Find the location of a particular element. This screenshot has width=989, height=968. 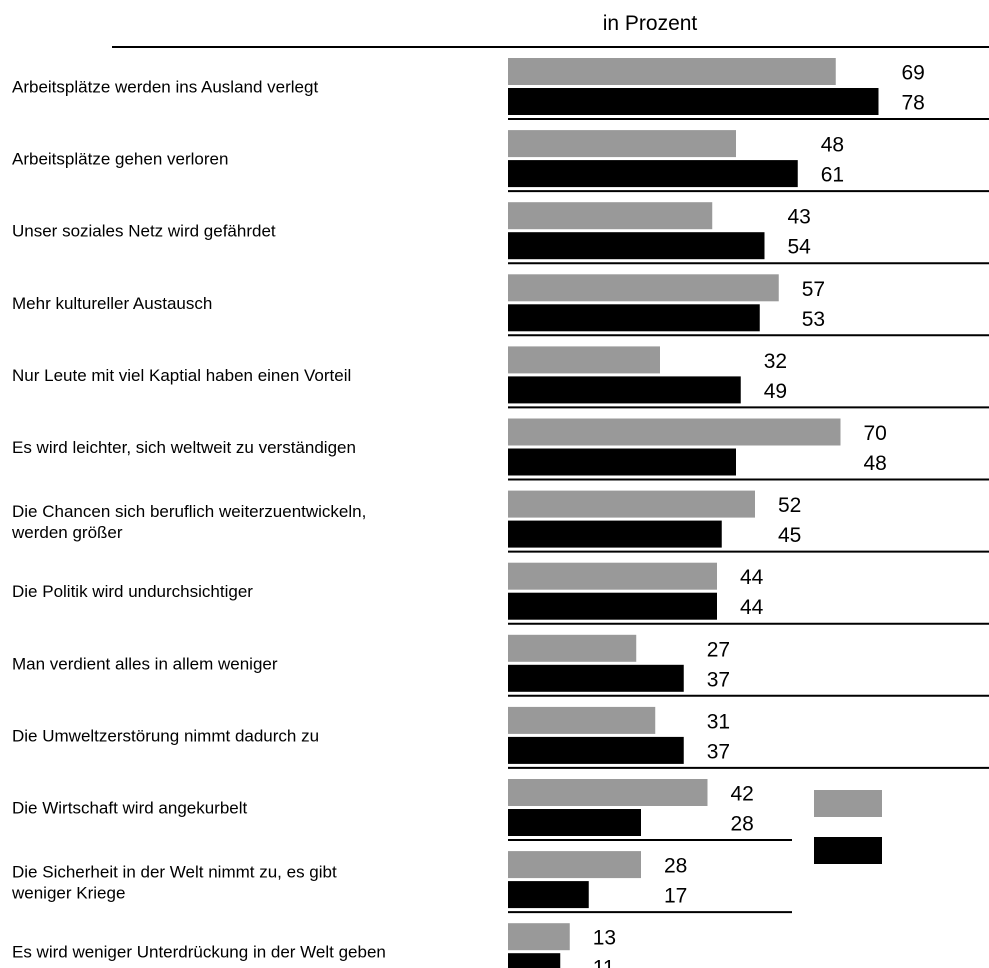

category-label: Arbeitsplätze werden ins Ausland verlegt is located at coordinates (165, 87).